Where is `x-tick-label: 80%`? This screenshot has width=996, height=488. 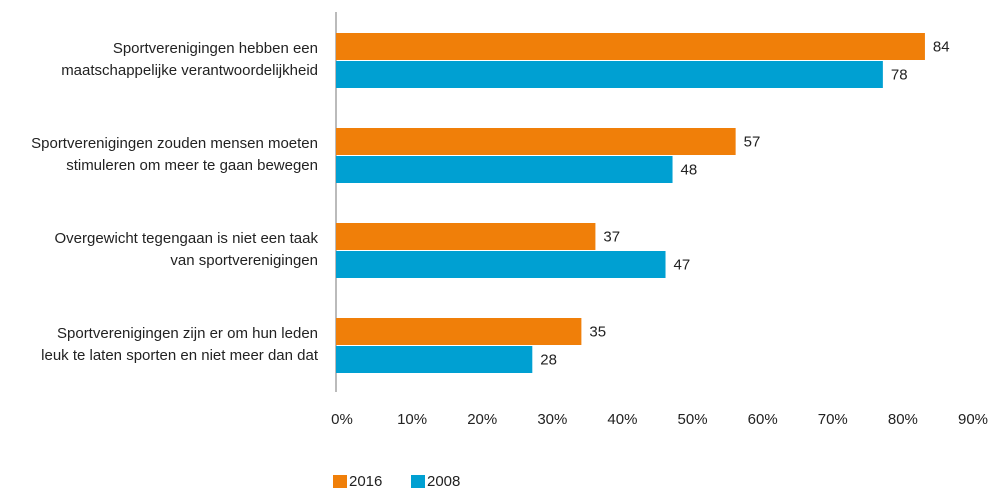 x-tick-label: 80% is located at coordinates (903, 419).